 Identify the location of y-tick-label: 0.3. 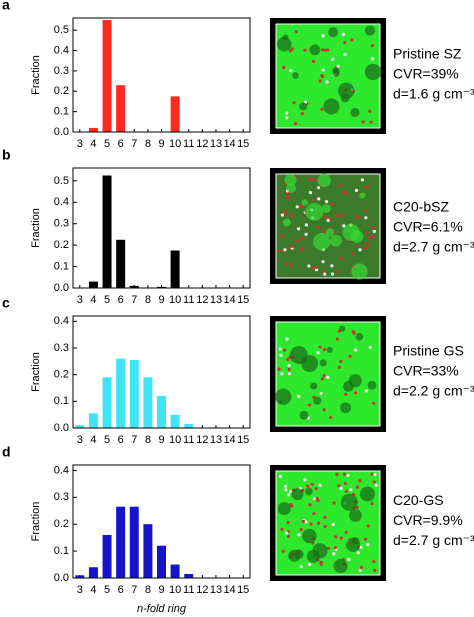
(61, 348).